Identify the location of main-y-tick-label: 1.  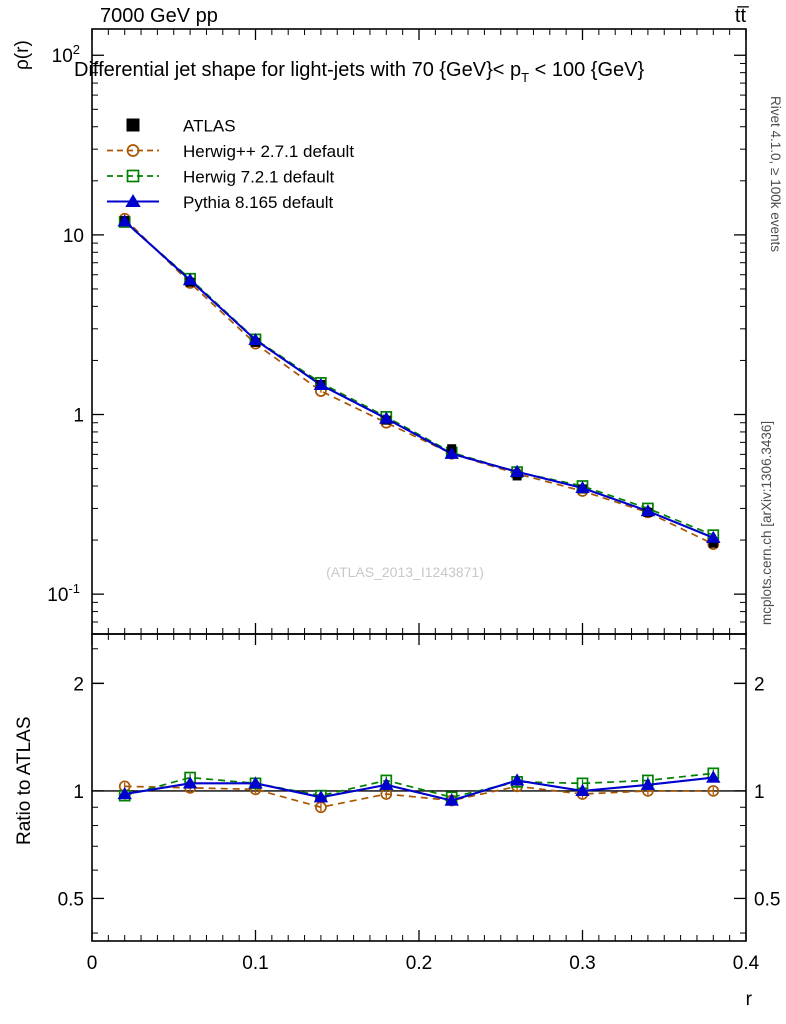
(78, 416).